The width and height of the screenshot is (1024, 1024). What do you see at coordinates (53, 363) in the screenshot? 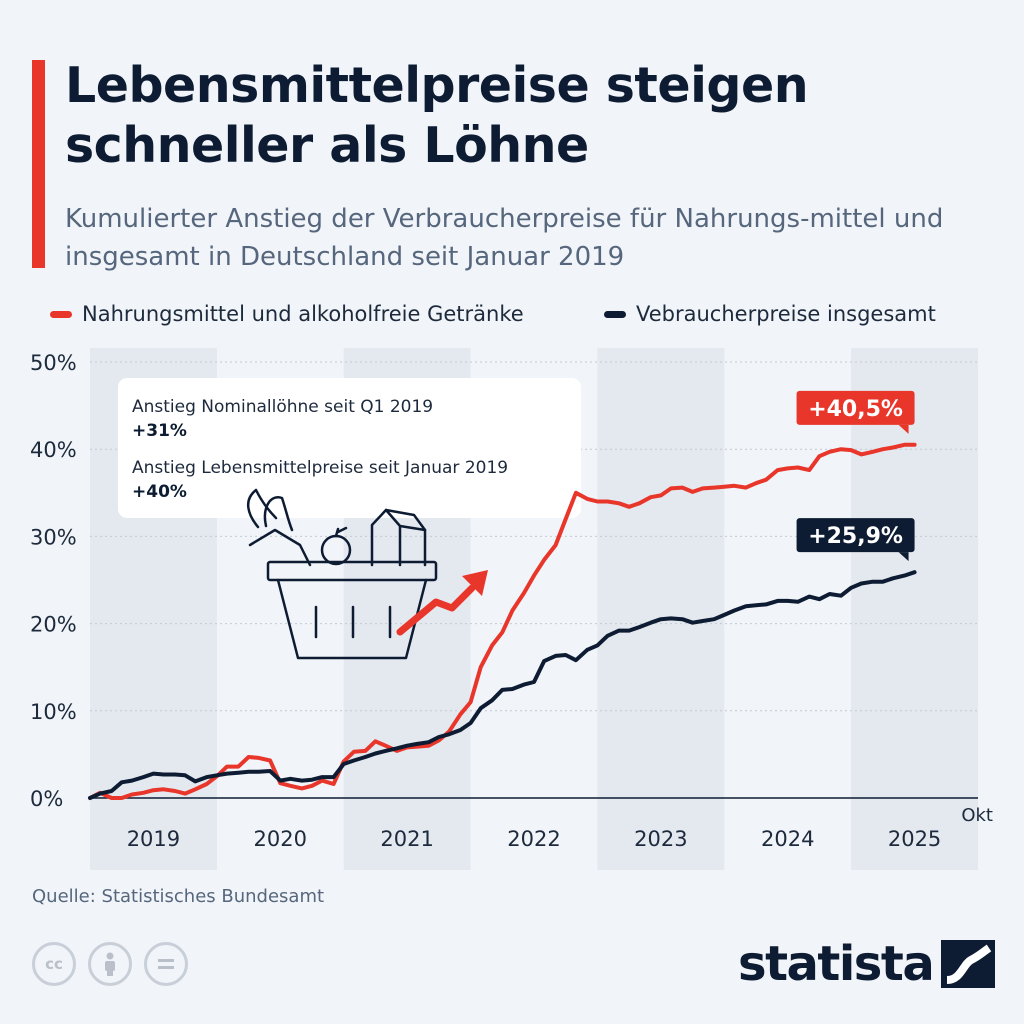
I see `y-tick-label: 50%` at bounding box center [53, 363].